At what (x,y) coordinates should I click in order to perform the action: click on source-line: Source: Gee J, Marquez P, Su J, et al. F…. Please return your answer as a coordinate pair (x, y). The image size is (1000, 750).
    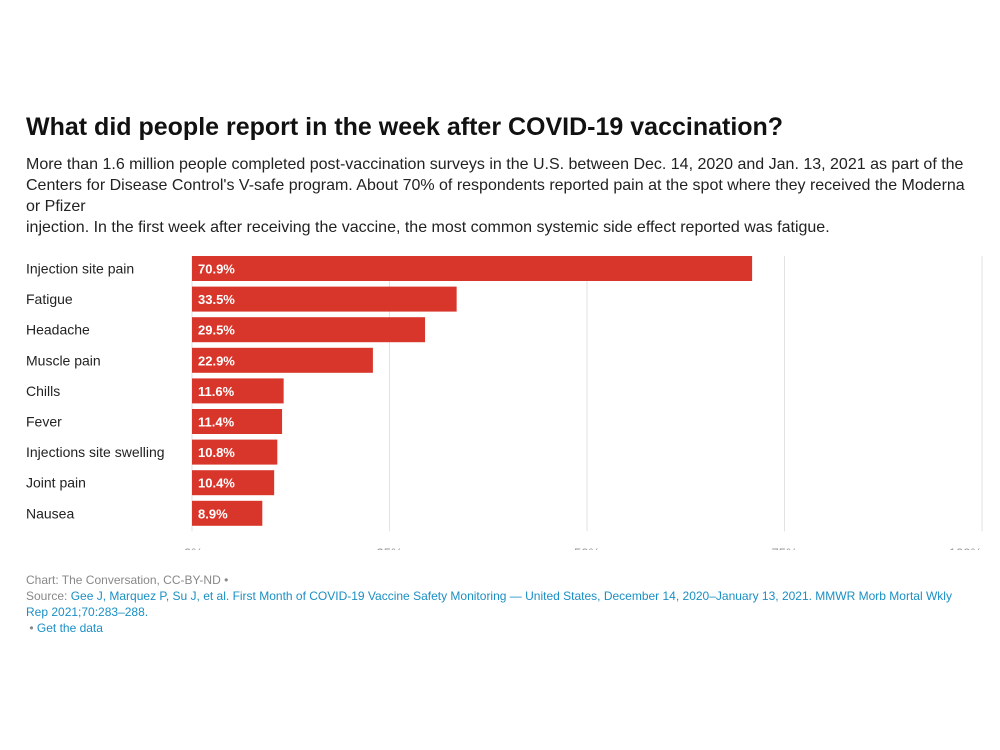
    Looking at the image, I should click on (501, 604).